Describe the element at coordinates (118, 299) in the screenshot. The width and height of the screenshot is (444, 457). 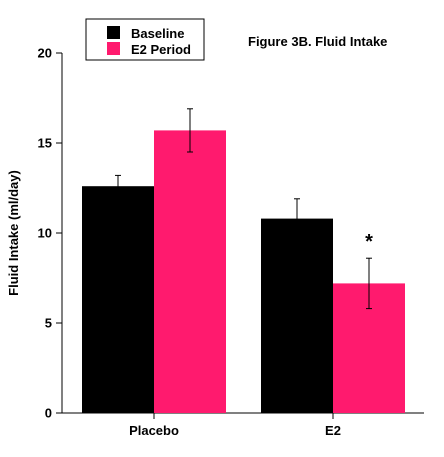
I see `bar-baseline-placebo` at that location.